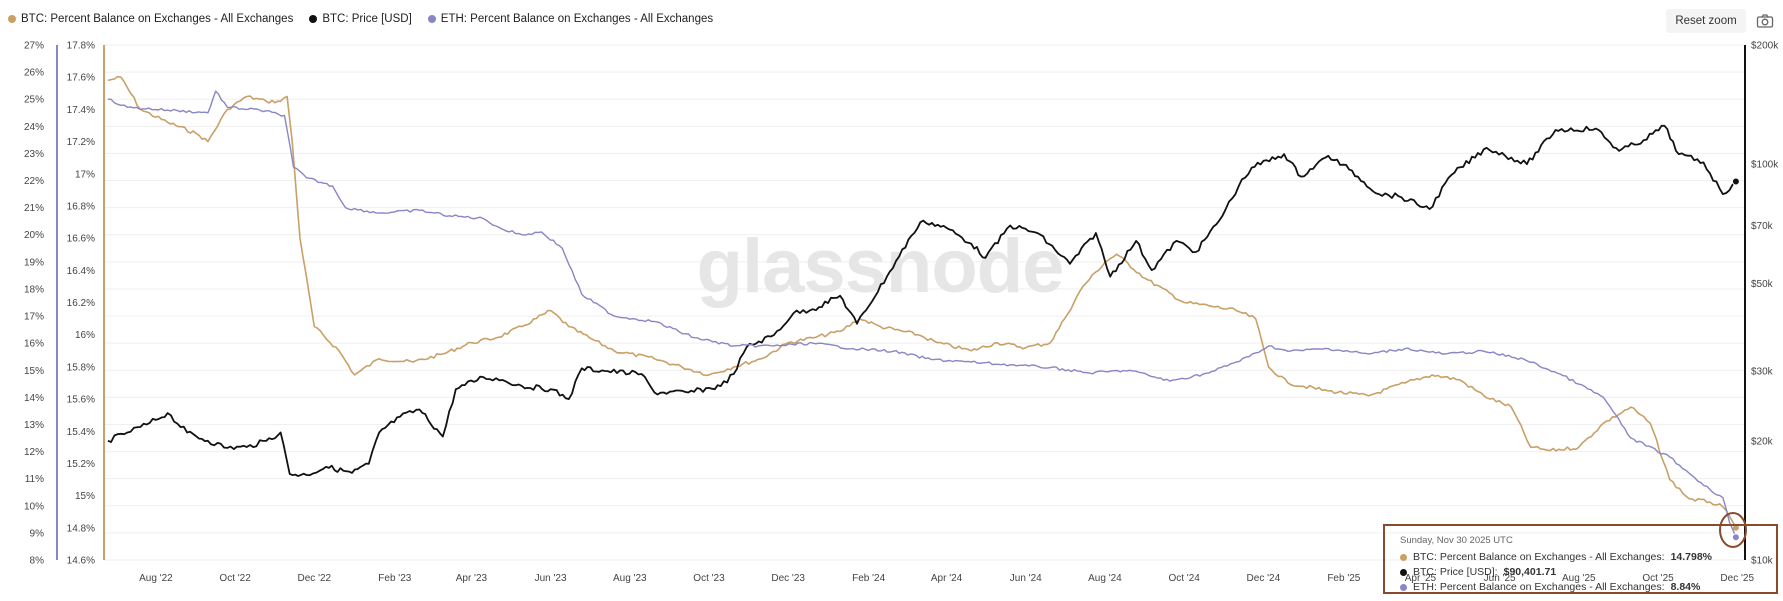 This screenshot has width=1783, height=601. Describe the element at coordinates (85, 335) in the screenshot. I see `btc-tick-label: 16%` at that location.